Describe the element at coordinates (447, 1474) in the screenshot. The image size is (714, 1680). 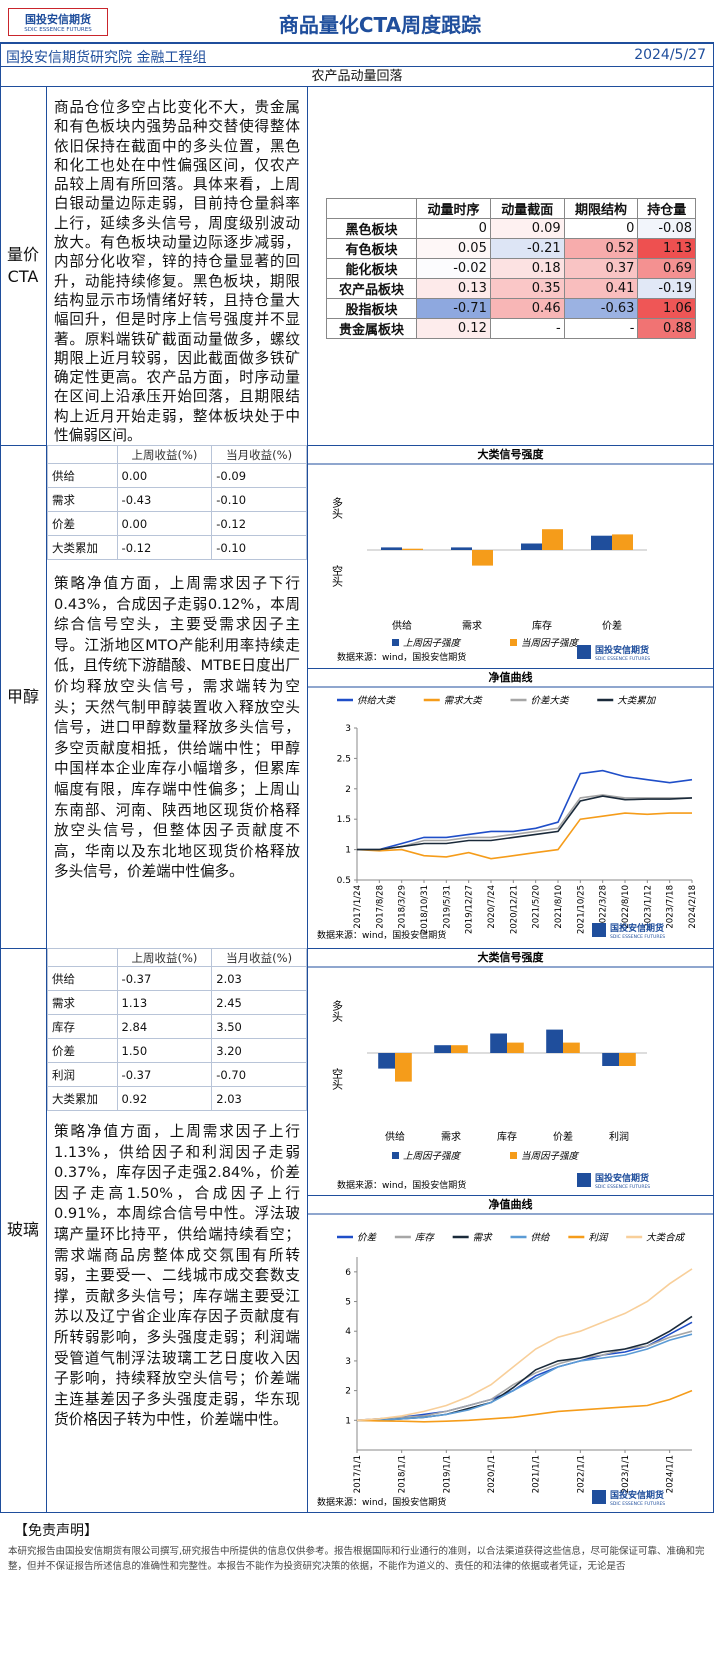
I see `x-tick-label: 2019/1/1` at that location.